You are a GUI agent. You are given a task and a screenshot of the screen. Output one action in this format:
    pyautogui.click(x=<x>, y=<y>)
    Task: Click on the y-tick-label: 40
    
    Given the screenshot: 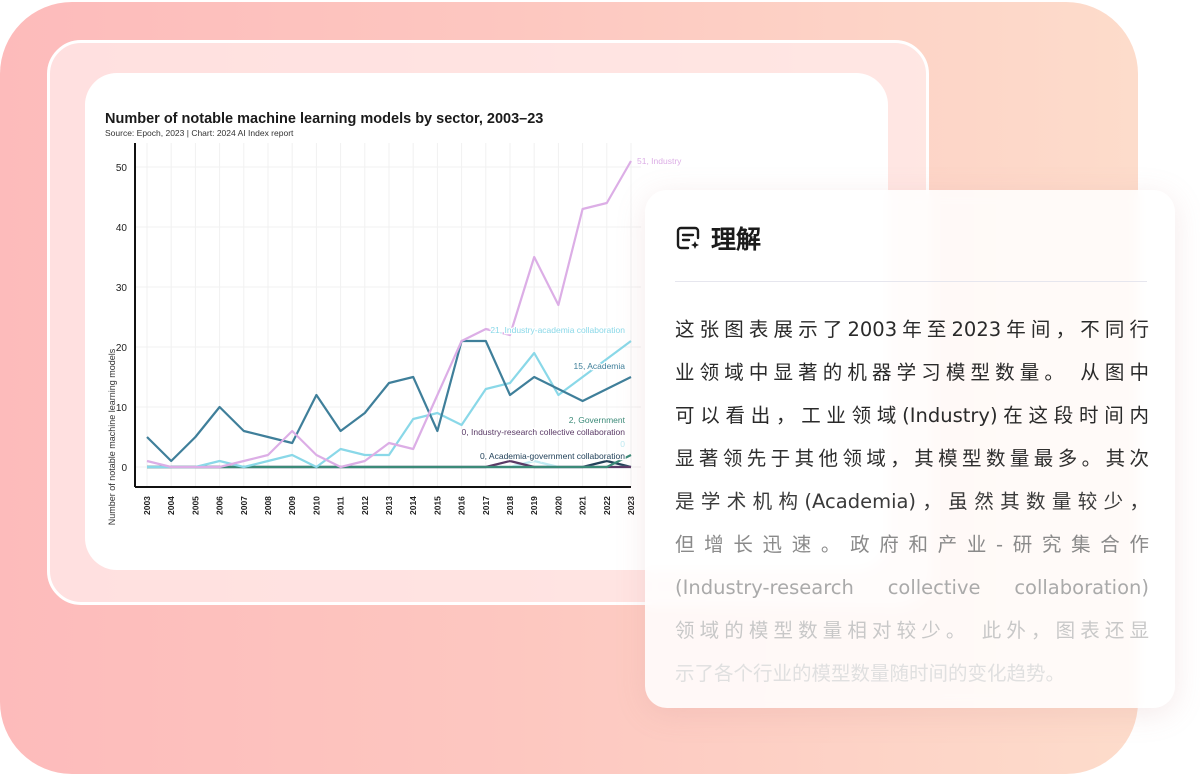 What is the action you would take?
    pyautogui.click(x=122, y=228)
    